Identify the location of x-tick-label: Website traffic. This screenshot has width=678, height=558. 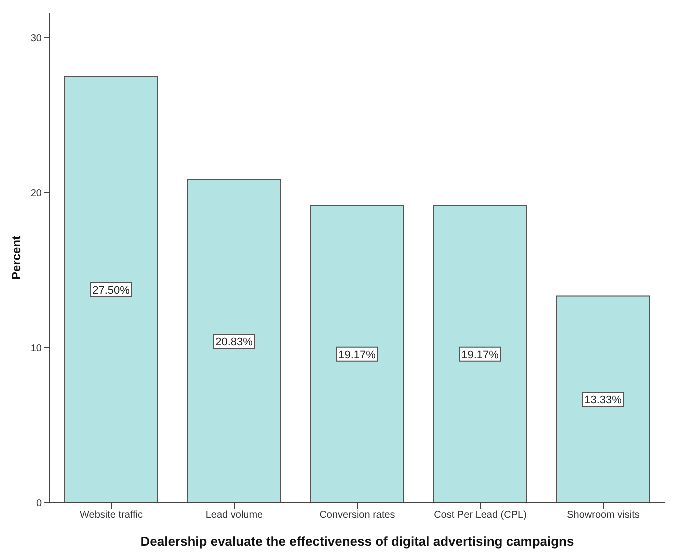
(111, 516).